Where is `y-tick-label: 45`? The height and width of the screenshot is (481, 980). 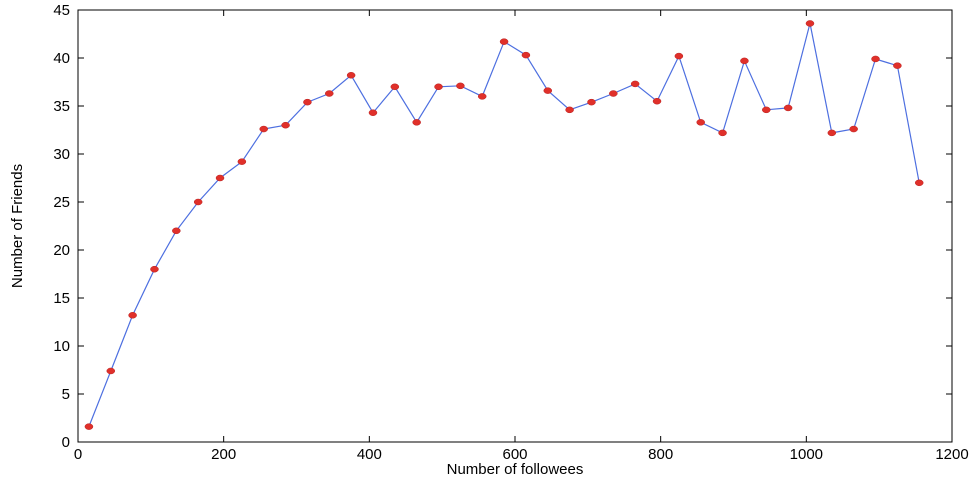
y-tick-label: 45 is located at coordinates (61, 10).